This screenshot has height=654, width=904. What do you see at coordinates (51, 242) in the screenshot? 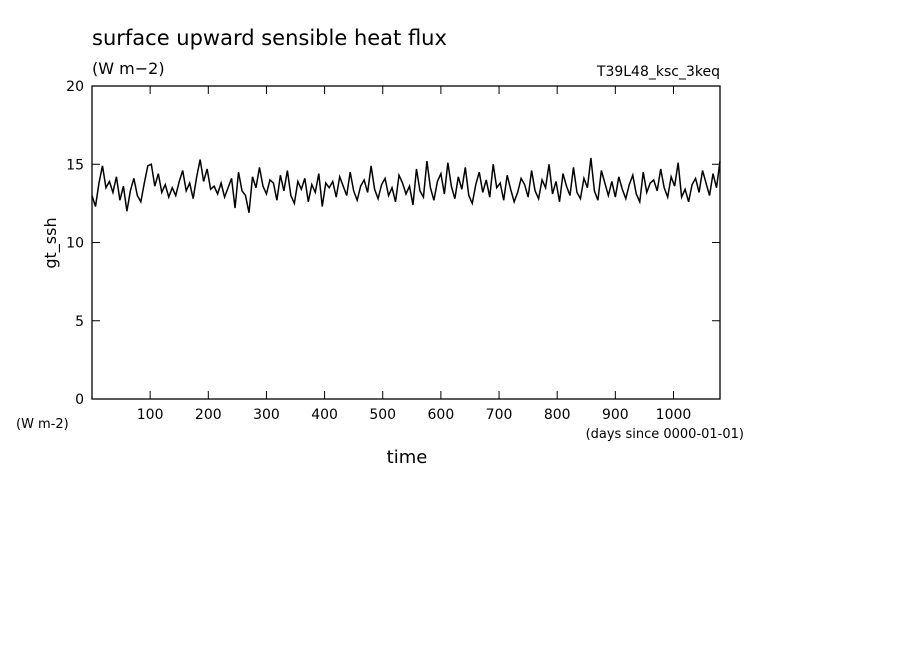
I see `y-axis-label: gt_ssh` at bounding box center [51, 242].